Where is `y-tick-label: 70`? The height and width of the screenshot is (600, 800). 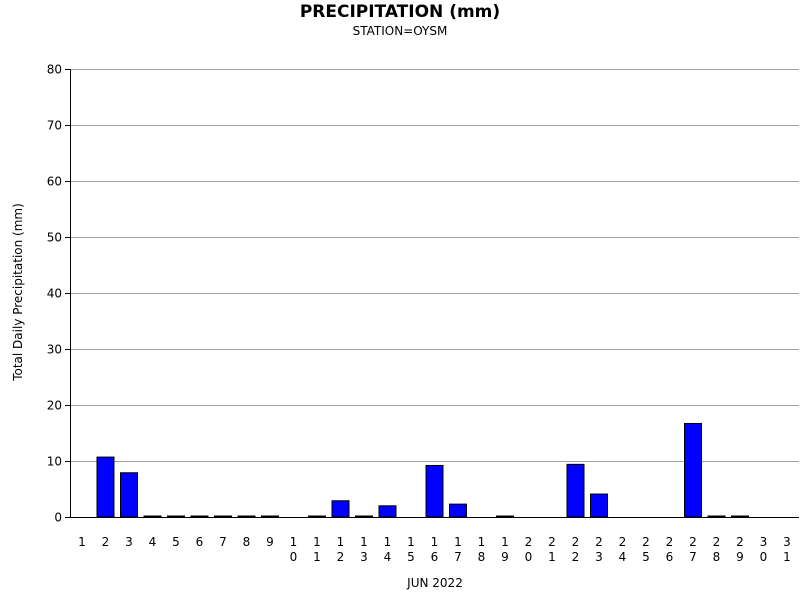
y-tick-label: 70 is located at coordinates (54, 126).